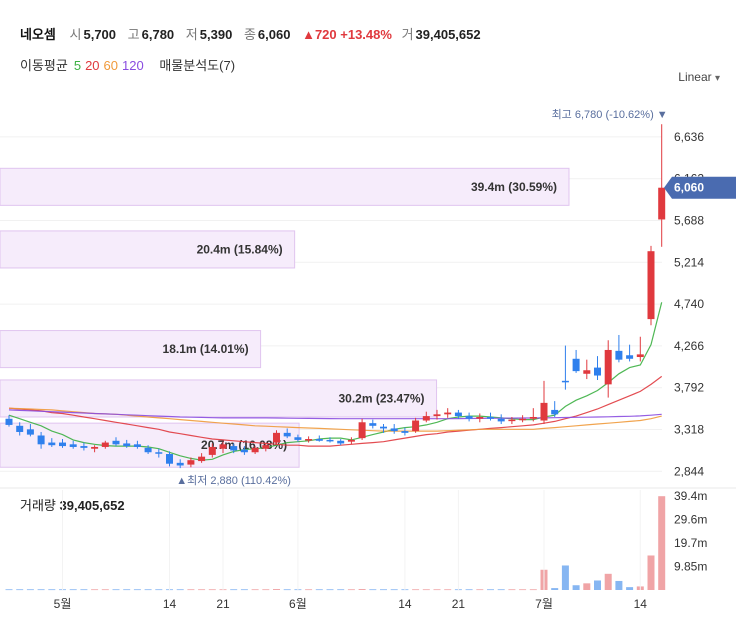  I want to click on volume-profile-label: 18.1m (14.01%), so click(206, 349).